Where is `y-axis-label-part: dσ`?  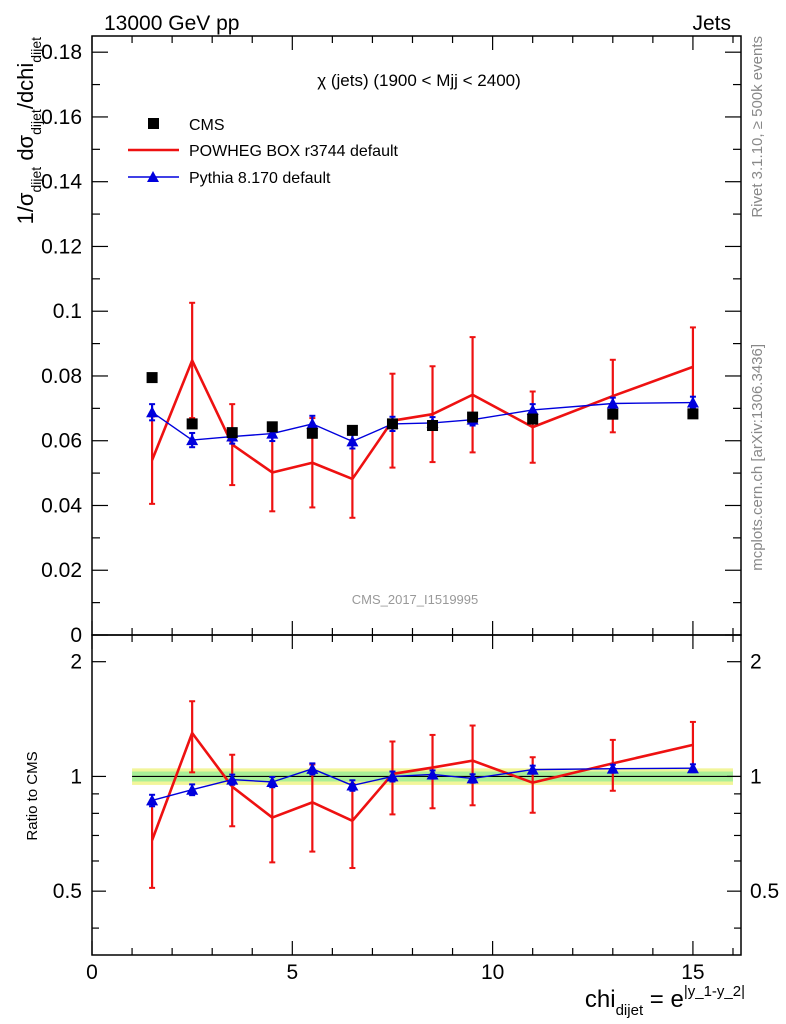 y-axis-label-part: dσ is located at coordinates (25, 150).